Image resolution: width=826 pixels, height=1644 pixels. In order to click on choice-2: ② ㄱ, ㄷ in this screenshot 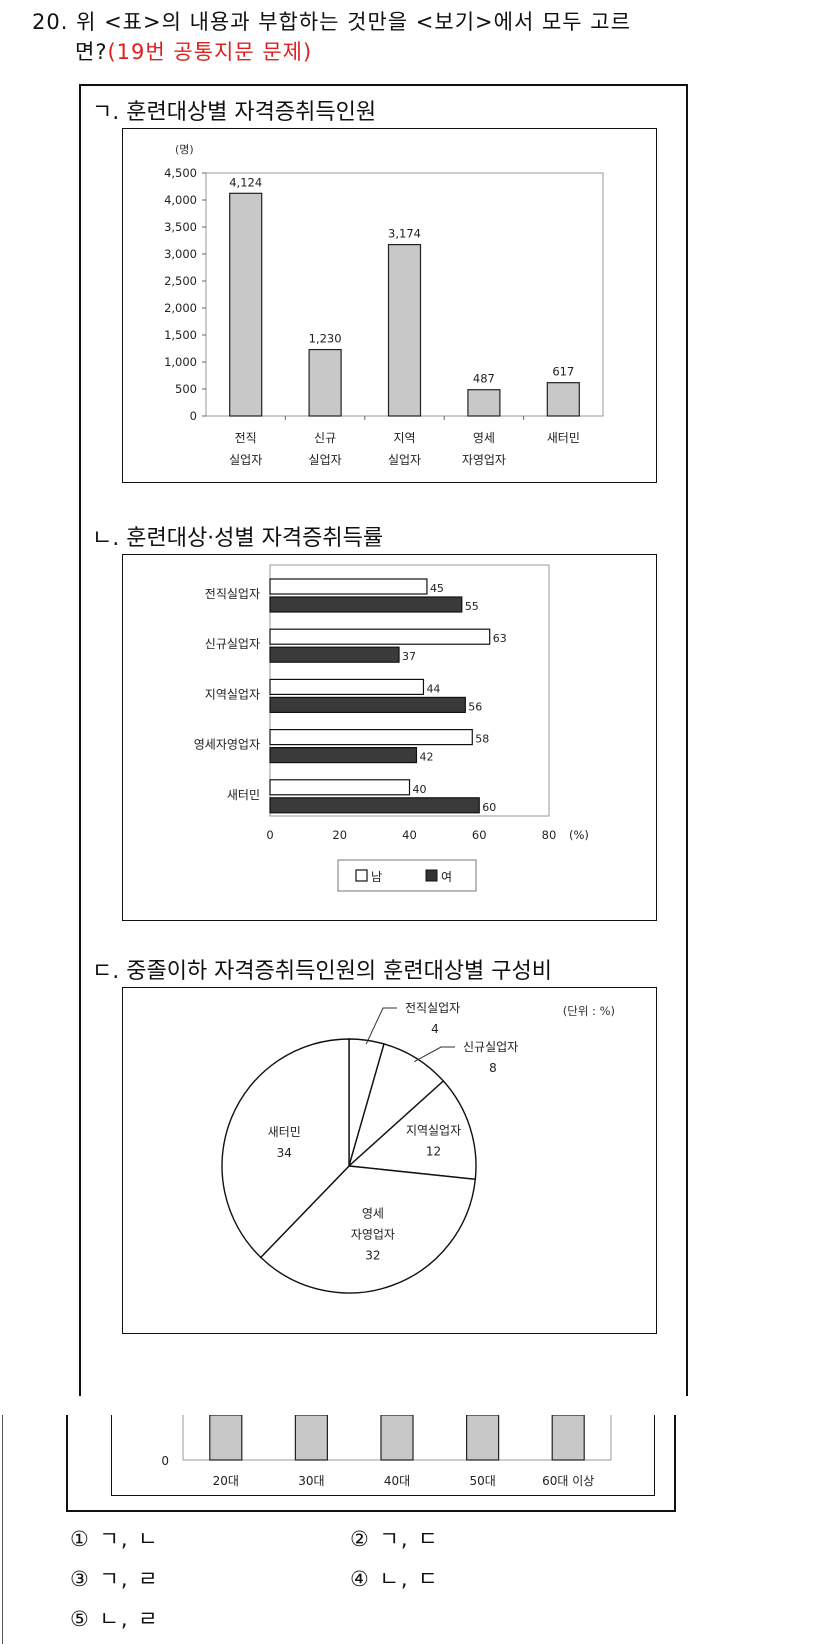, I will do `click(395, 1538)`.